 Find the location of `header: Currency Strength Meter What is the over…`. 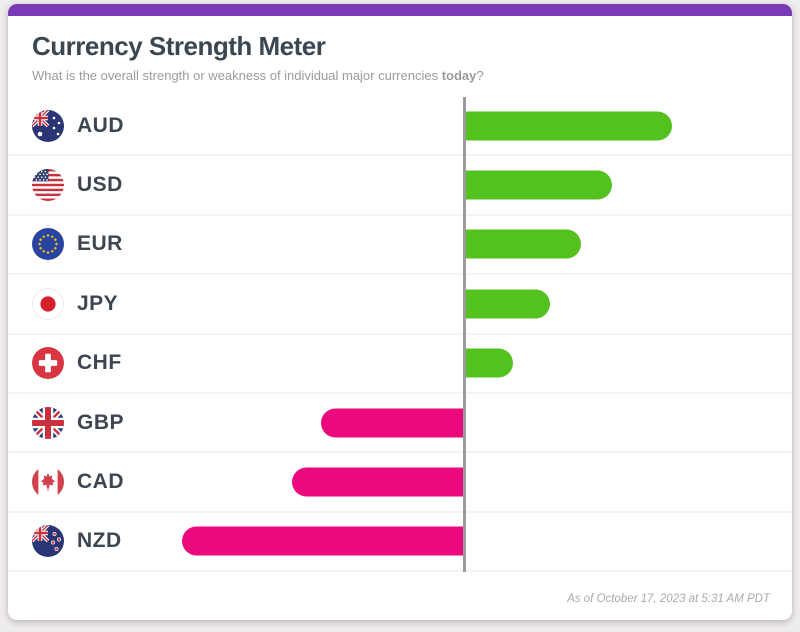

header: Currency Strength Meter What is the over… is located at coordinates (400, 49).